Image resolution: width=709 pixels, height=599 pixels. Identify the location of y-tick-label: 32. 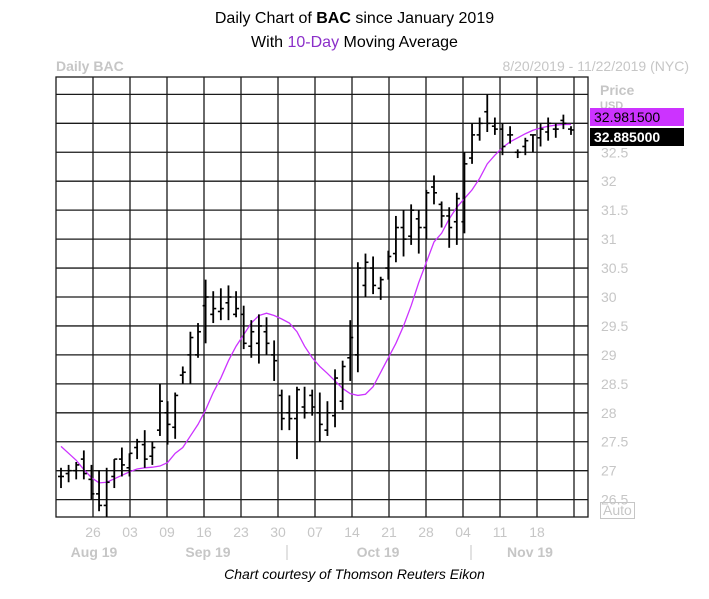
(609, 181).